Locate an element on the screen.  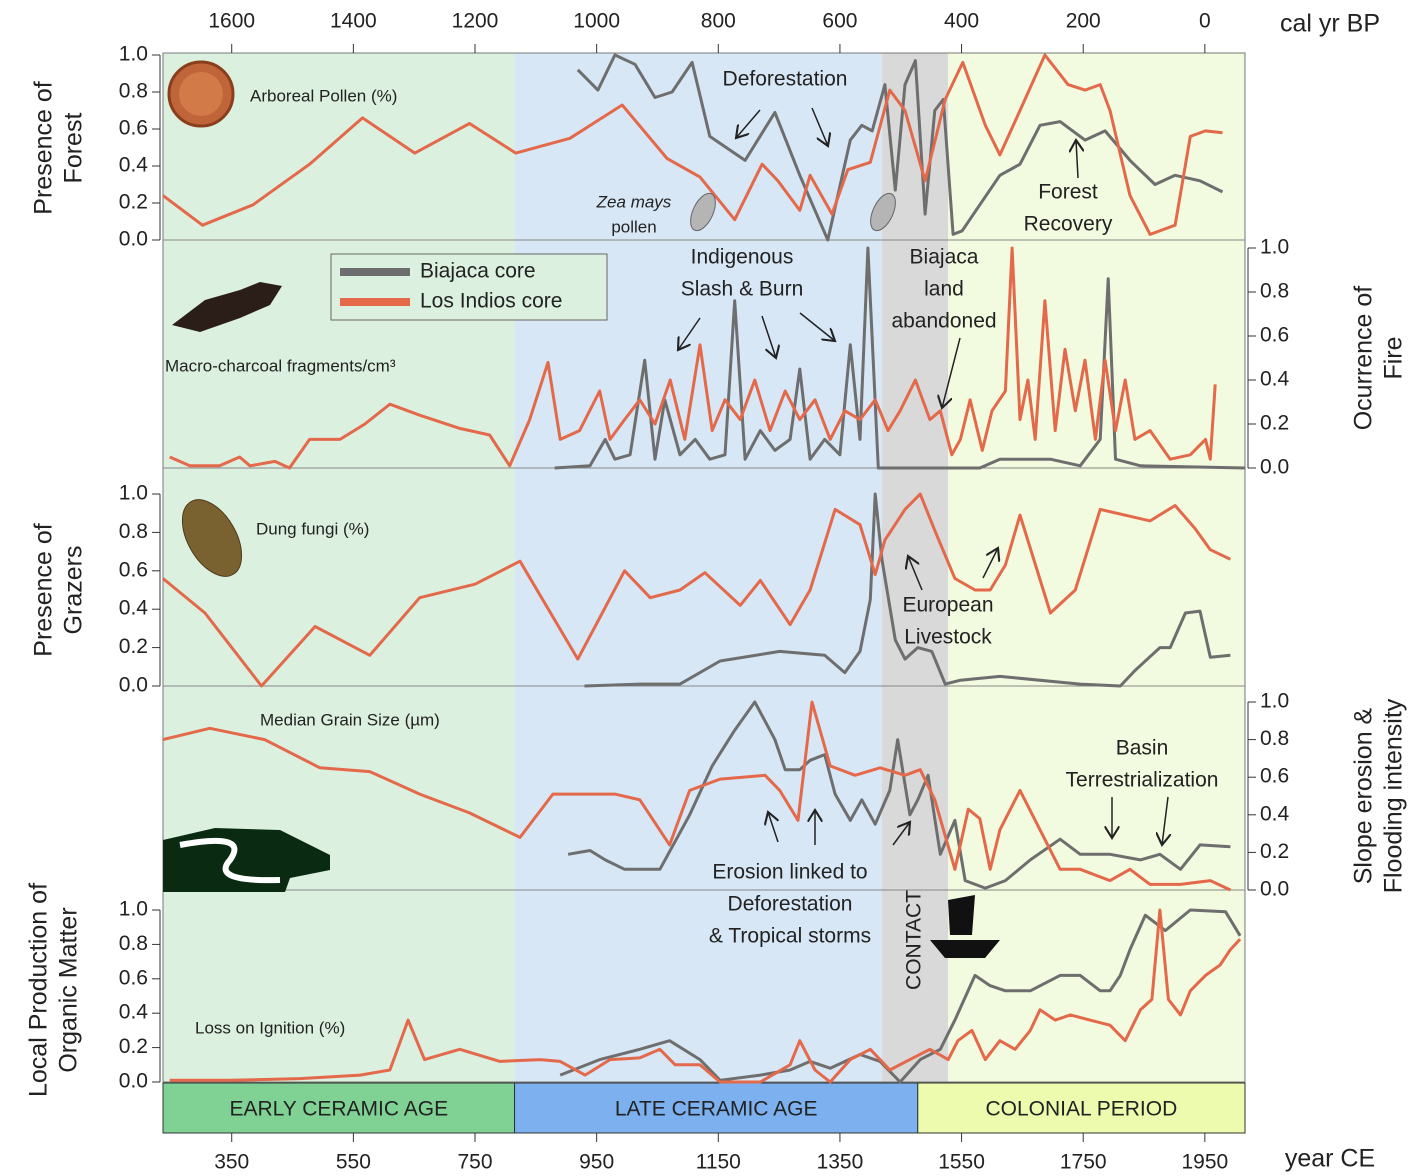
period-label: COLONIAL PERIOD is located at coordinates (1082, 1109).